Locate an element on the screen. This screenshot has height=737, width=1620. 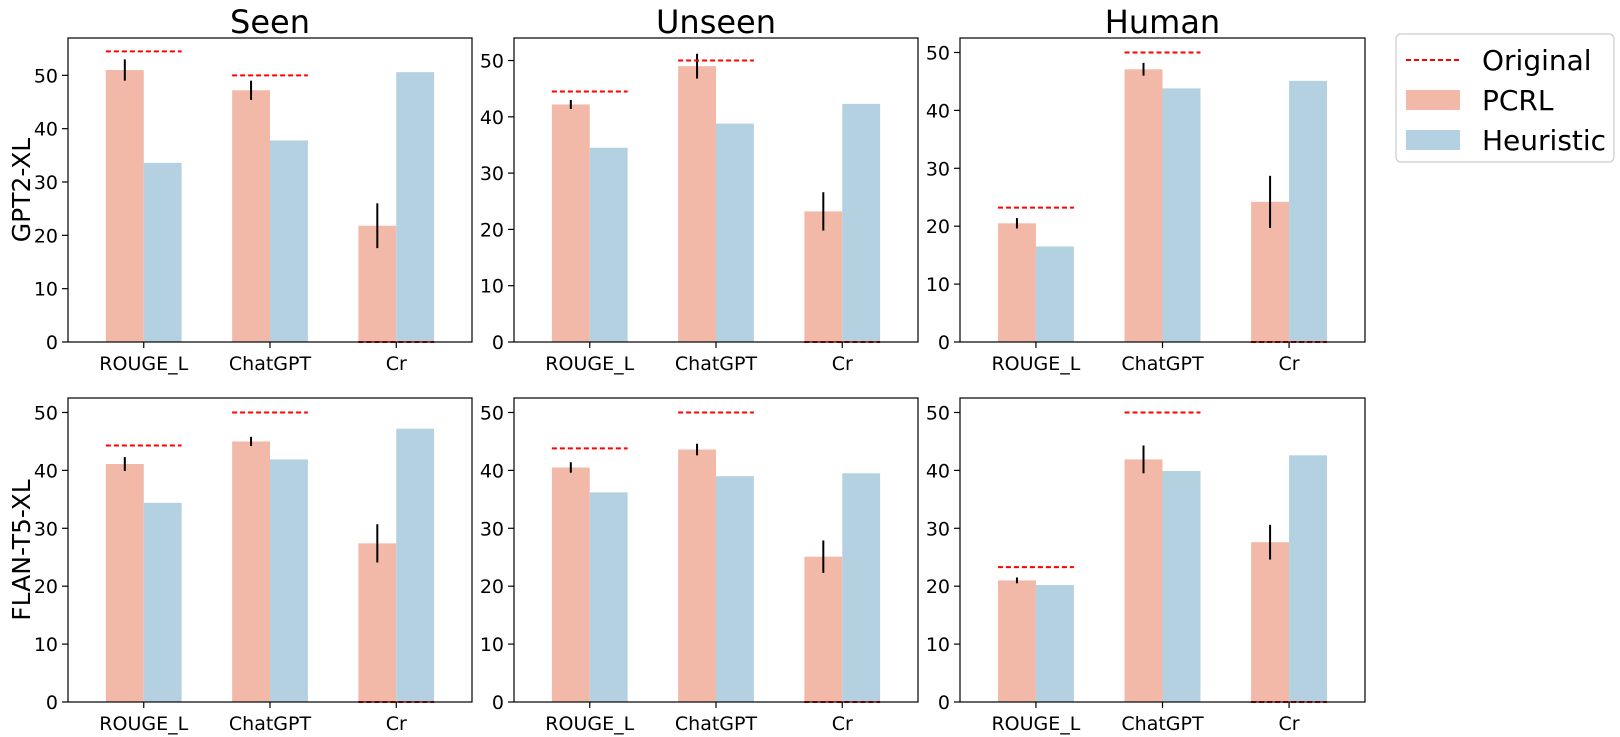
subplot-2-3: 0 10 20 30 40 50 ROUGE_L ChatGPT Cr is located at coordinates (1146, 566).